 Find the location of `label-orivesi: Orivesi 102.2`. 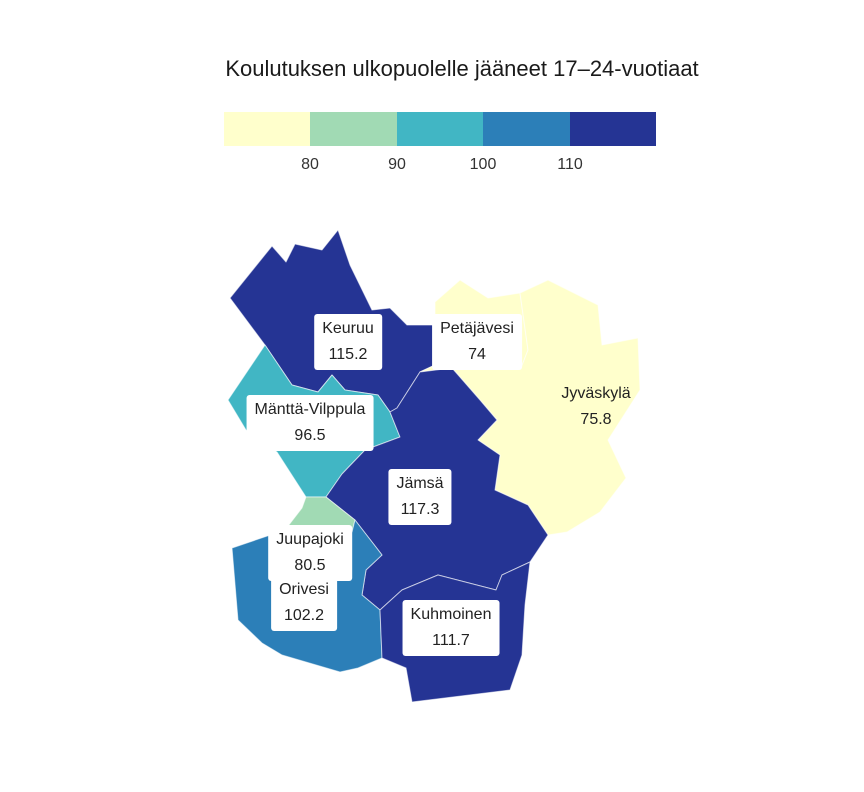

label-orivesi: Orivesi 102.2 is located at coordinates (304, 603).